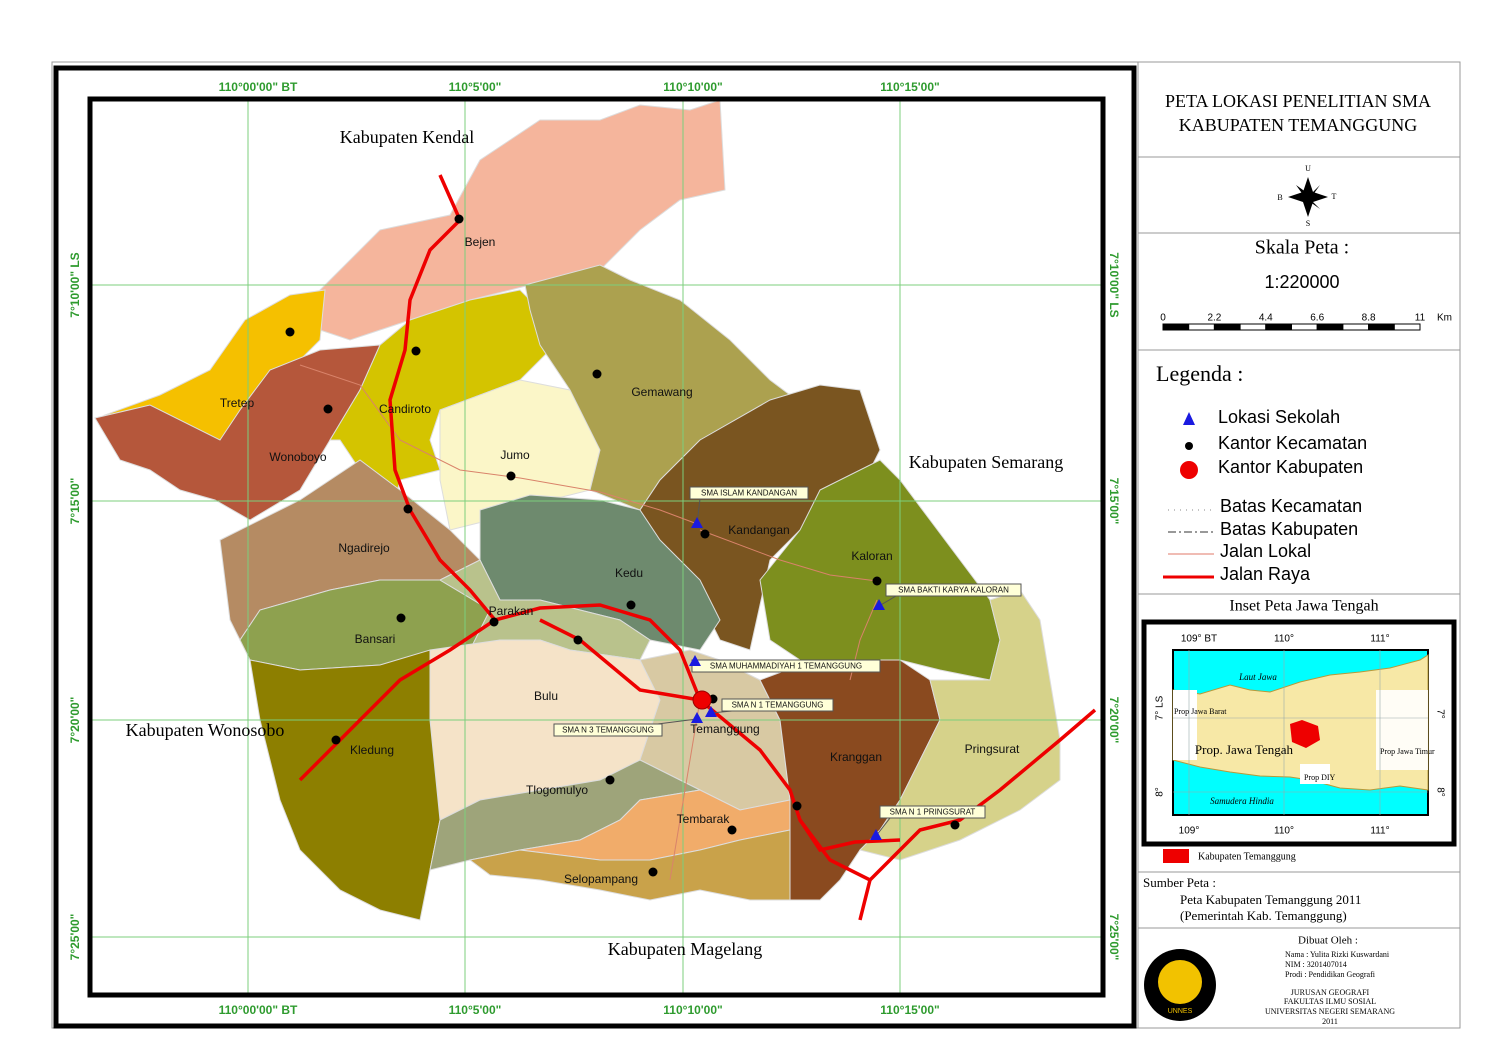 This screenshot has width=1500, height=1053. I want to click on inset-grid-label: 109° BT, so click(1199, 639).